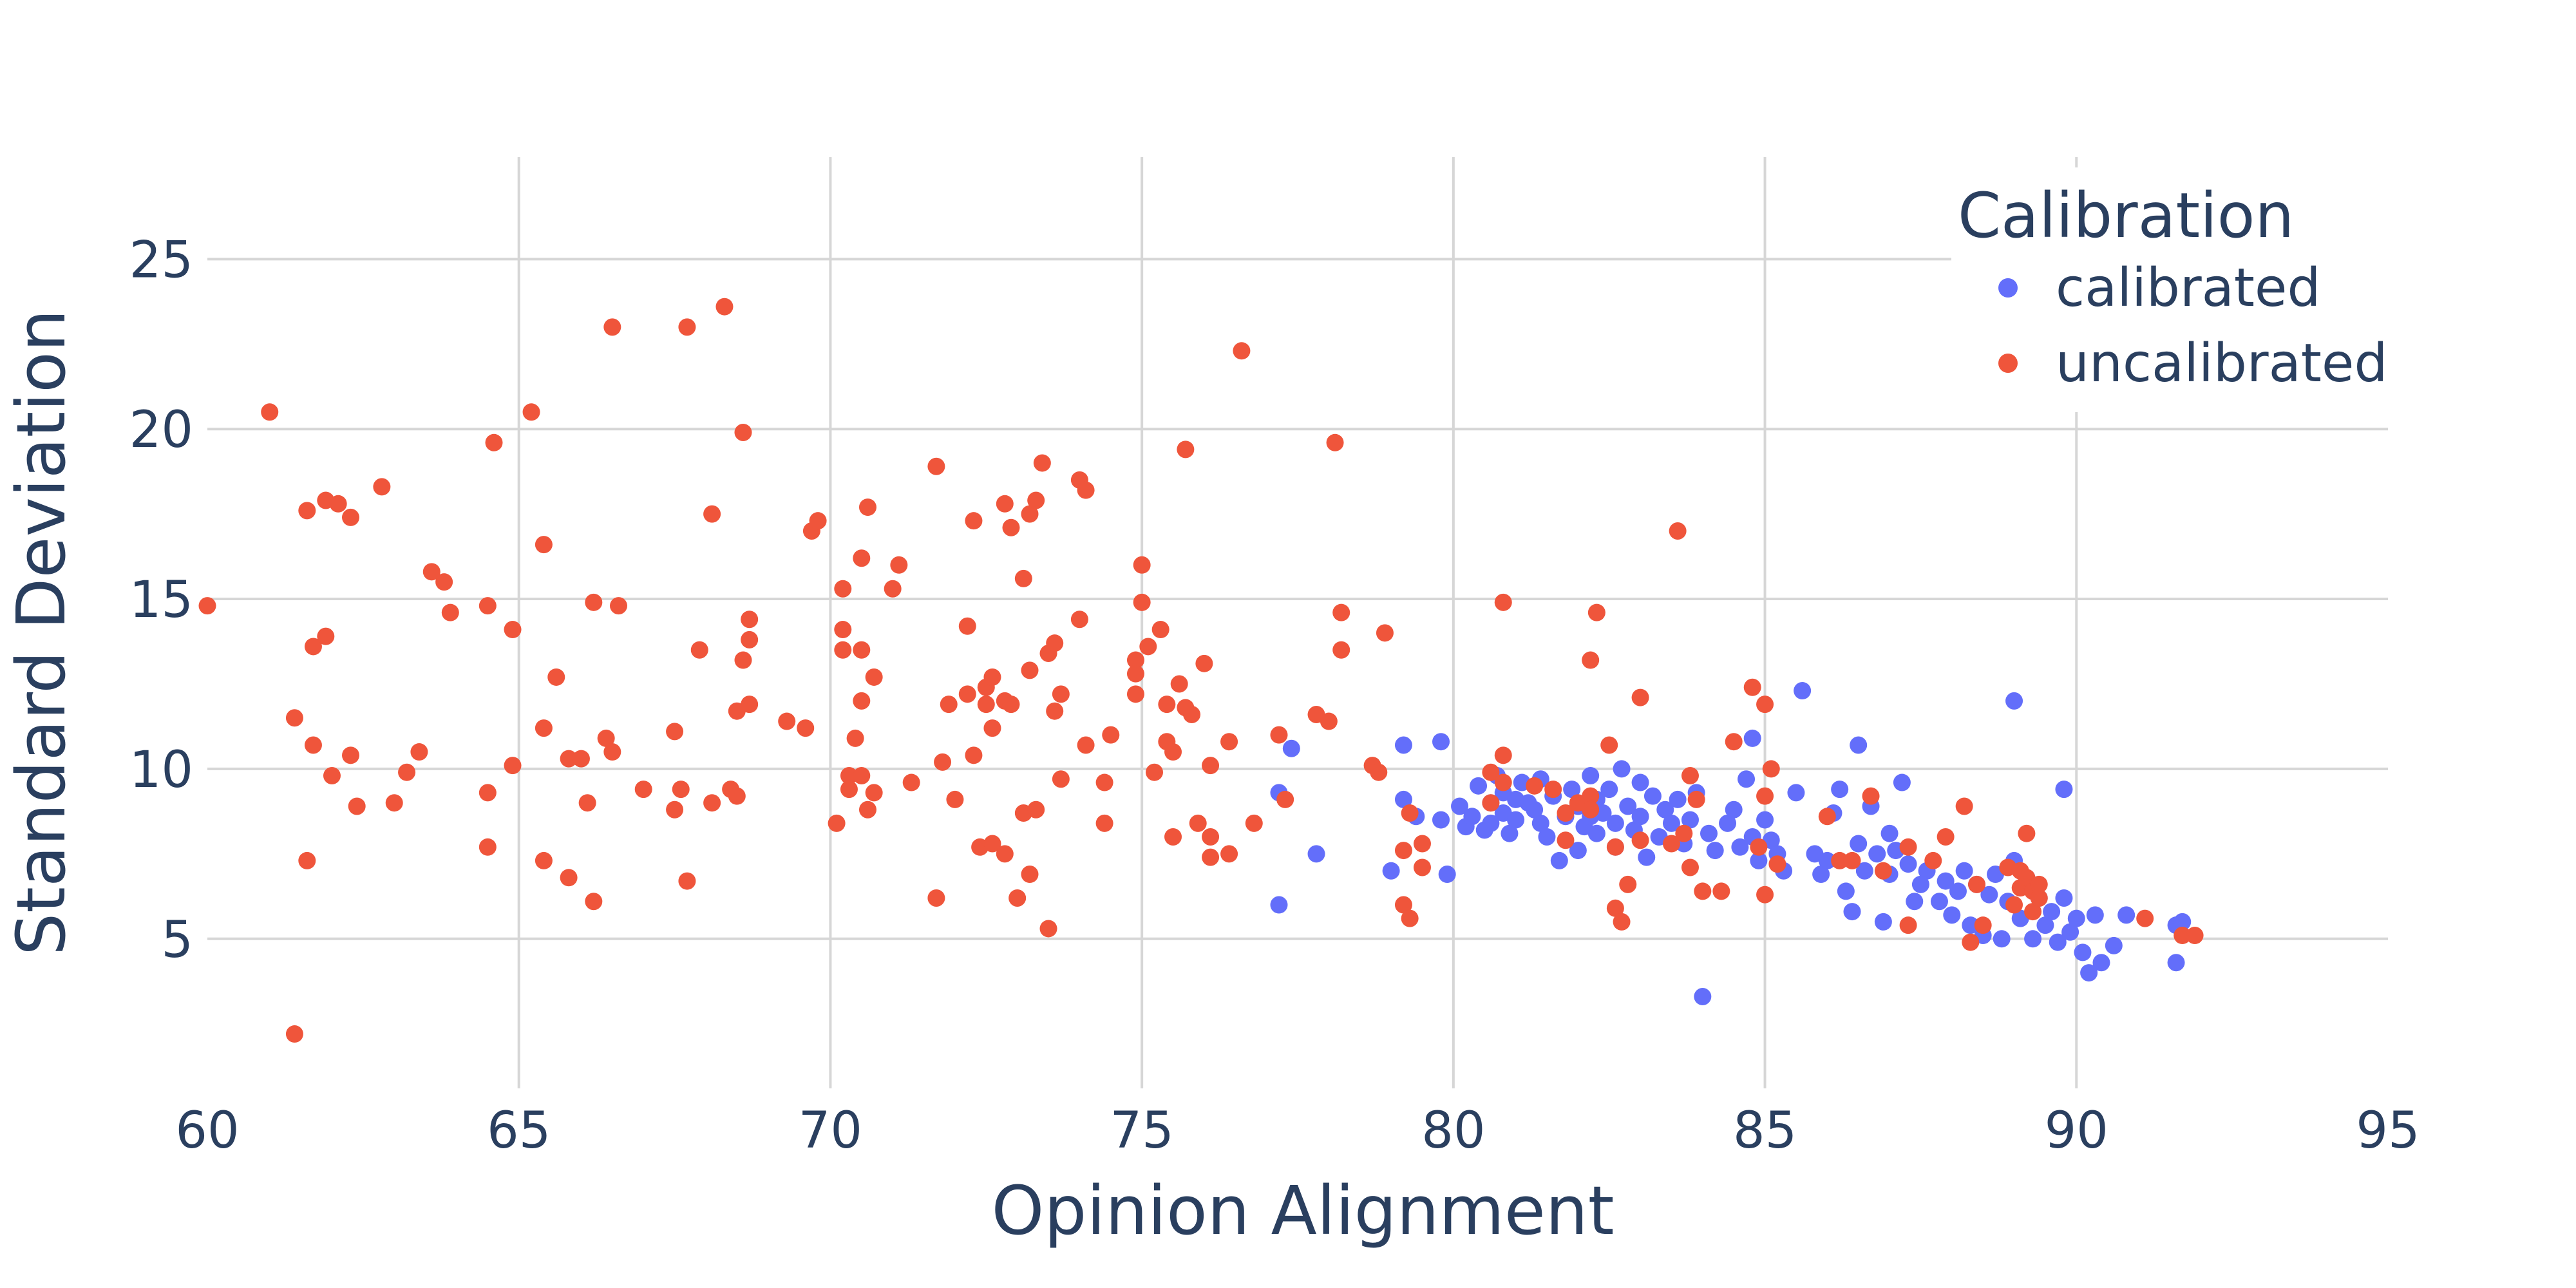 Image resolution: width=2576 pixels, height=1288 pixels. What do you see at coordinates (2008, 364) in the screenshot?
I see `legend-marker-uncalibrated` at bounding box center [2008, 364].